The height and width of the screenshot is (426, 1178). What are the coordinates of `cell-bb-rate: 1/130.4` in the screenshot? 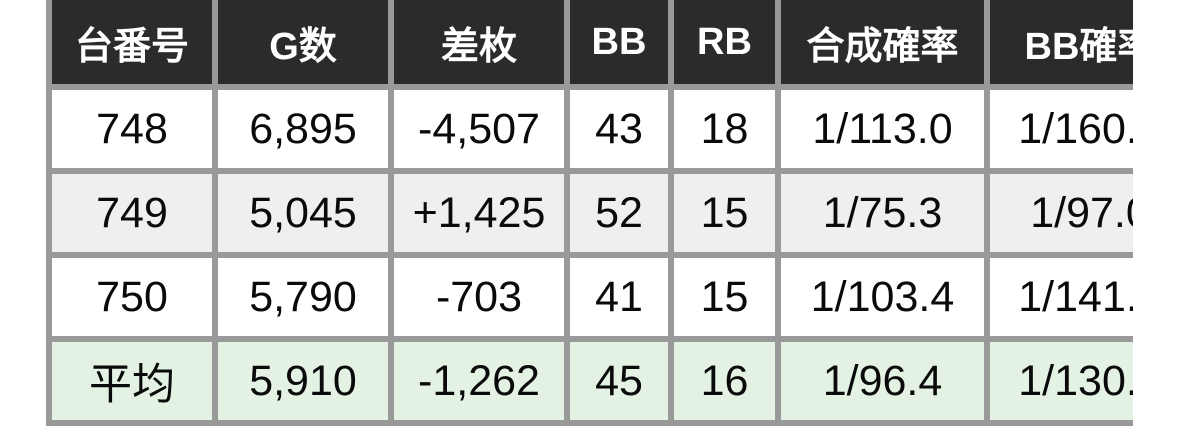 It's located at (1061, 381).